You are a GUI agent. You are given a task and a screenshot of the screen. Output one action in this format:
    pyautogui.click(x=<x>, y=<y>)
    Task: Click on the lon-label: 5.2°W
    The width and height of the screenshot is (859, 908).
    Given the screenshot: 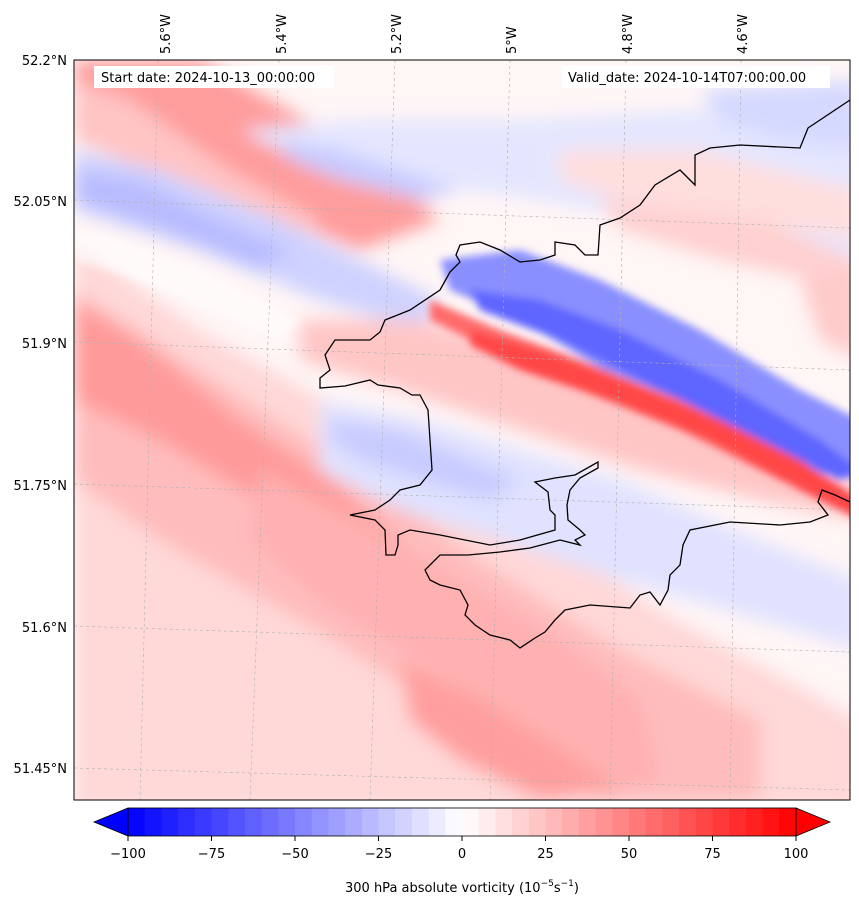 What is the action you would take?
    pyautogui.click(x=397, y=34)
    